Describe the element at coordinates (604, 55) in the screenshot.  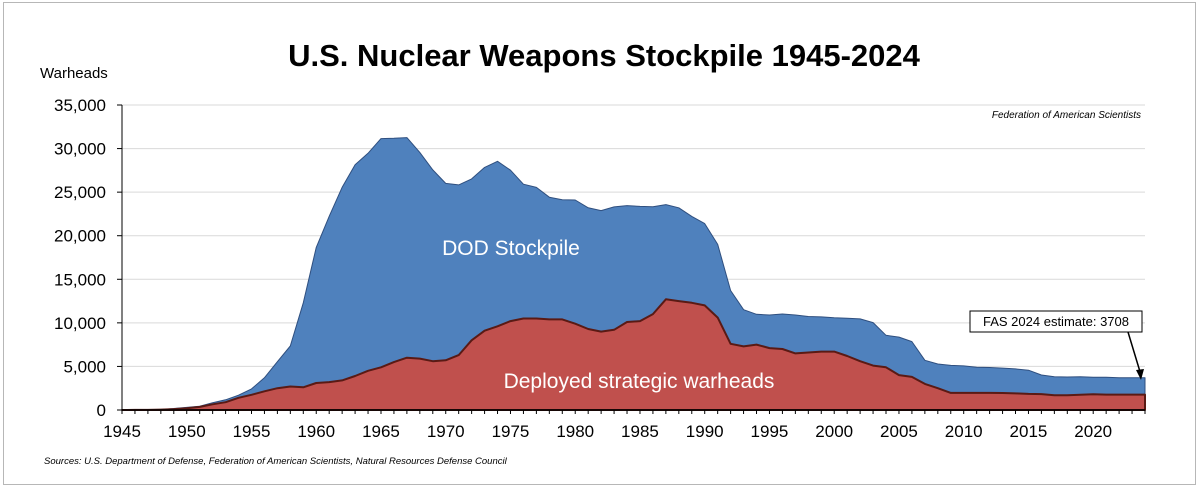
I see `chart-title: U.S. Nuclear Weapons Stockpile 1945-2024` at that location.